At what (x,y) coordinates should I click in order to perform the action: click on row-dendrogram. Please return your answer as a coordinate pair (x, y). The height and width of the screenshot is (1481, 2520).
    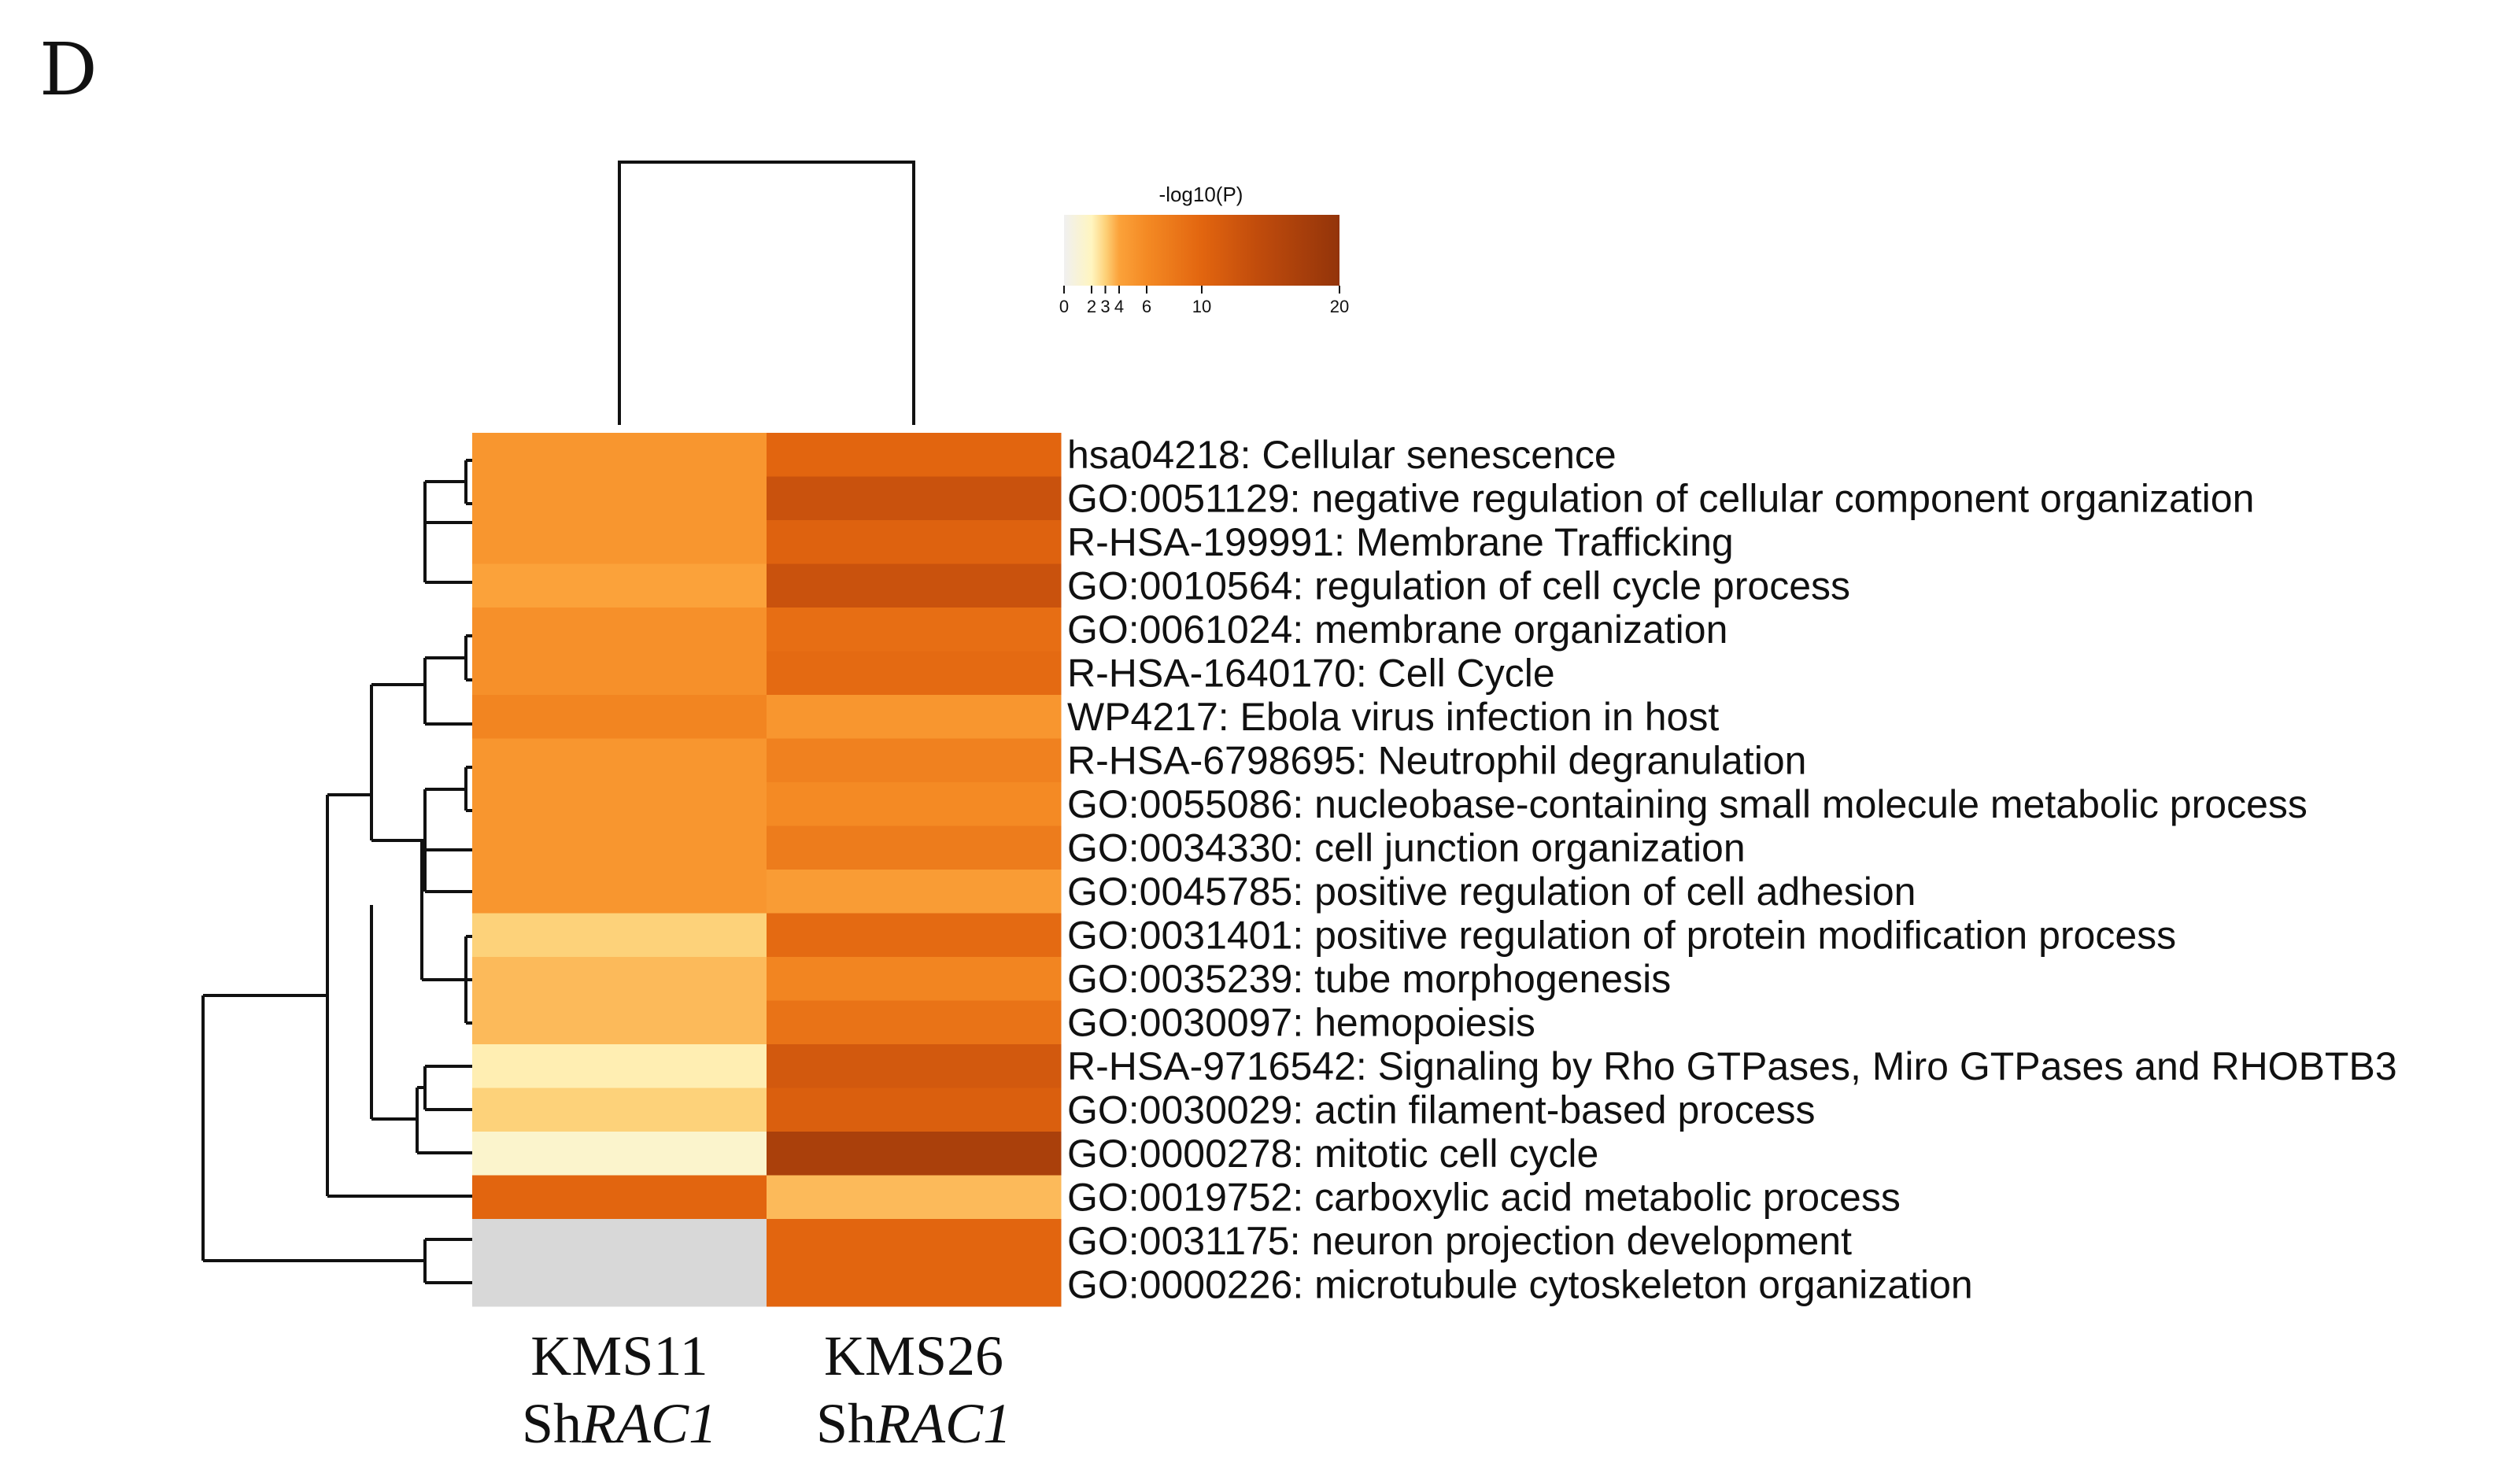
    Looking at the image, I should click on (336, 871).